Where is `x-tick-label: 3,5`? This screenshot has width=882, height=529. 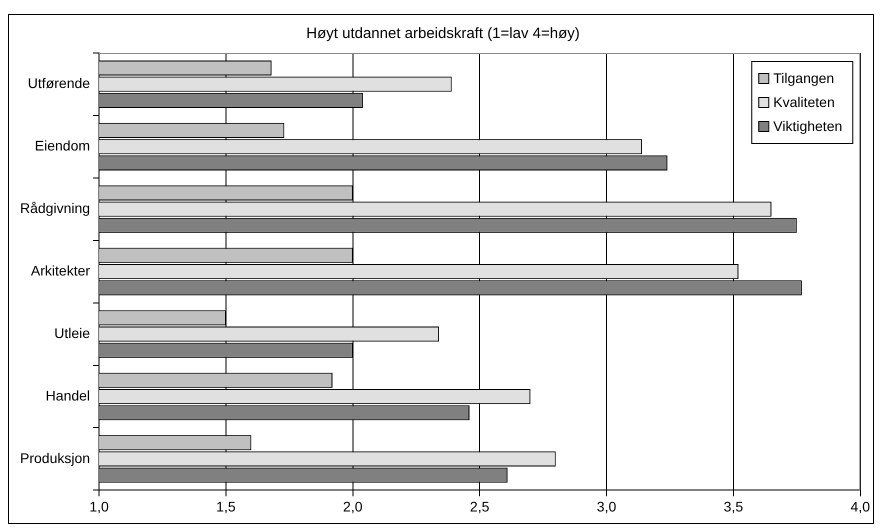 x-tick-label: 3,5 is located at coordinates (734, 506).